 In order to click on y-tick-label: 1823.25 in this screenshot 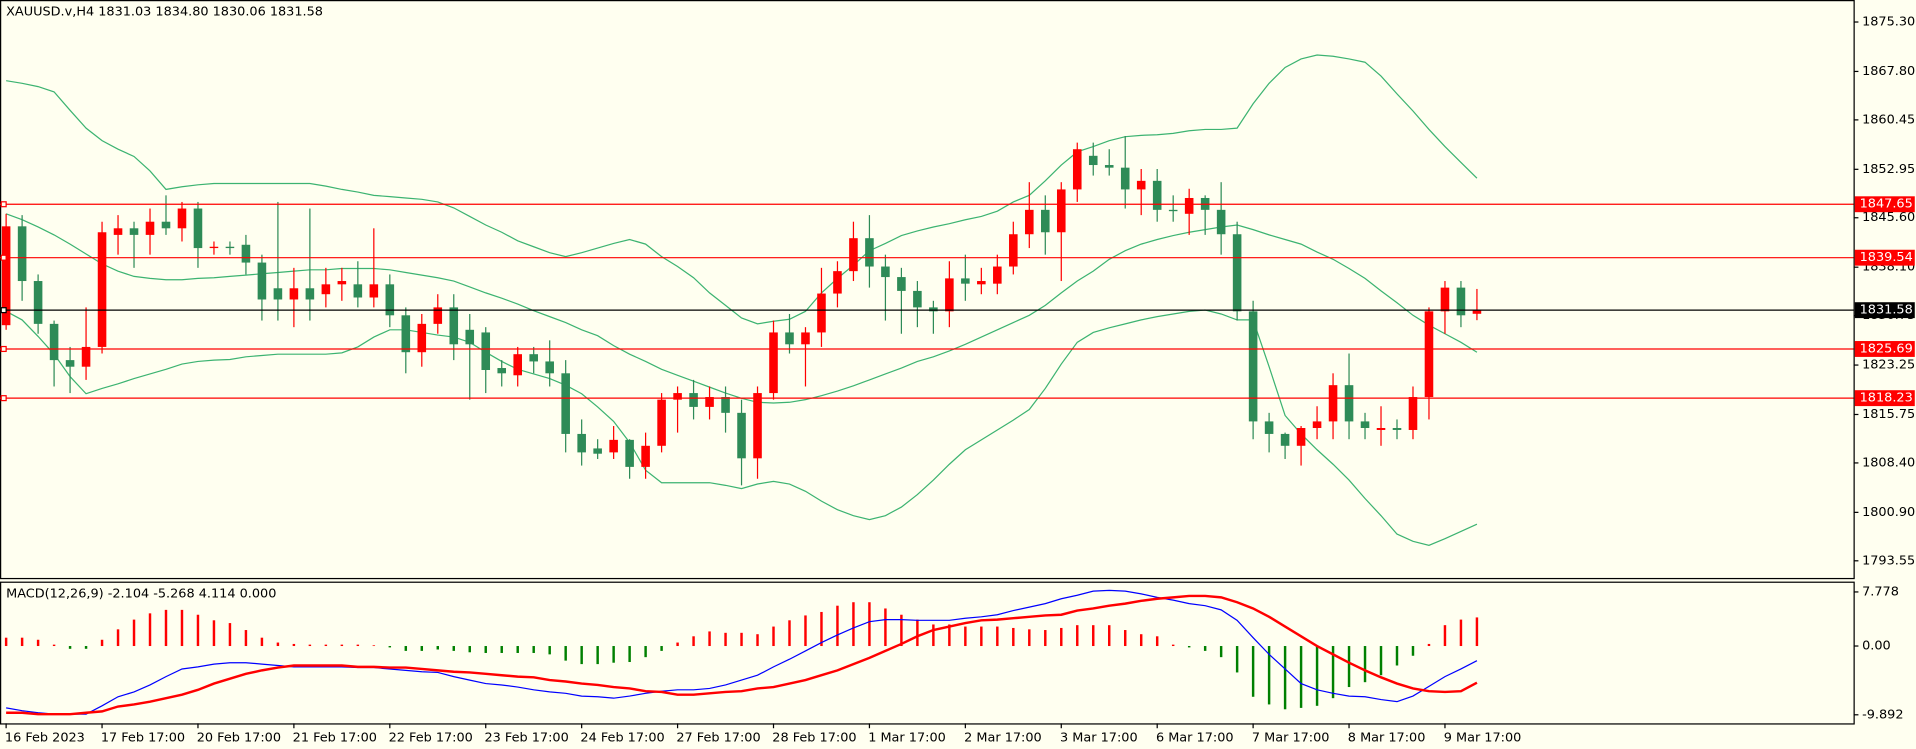, I will do `click(1888, 365)`.